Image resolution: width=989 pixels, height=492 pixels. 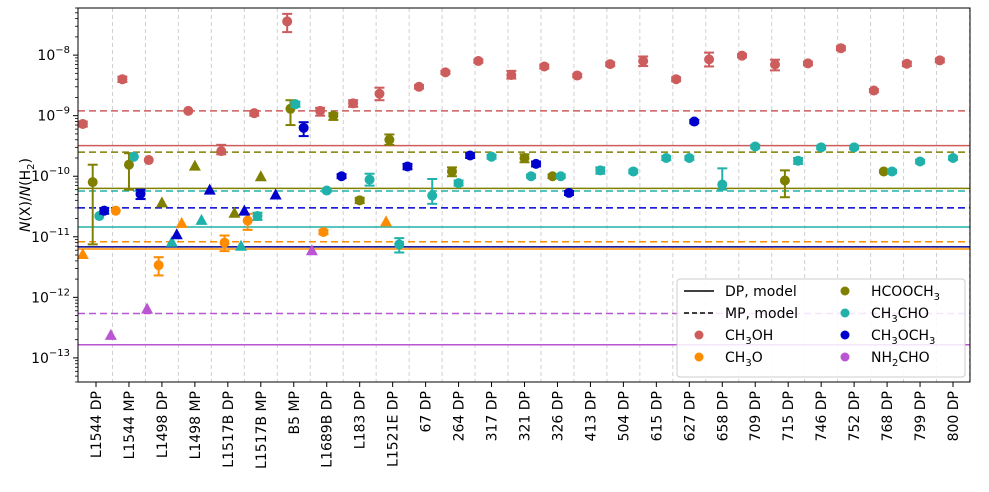 I want to click on x-tick-label: L1544 DP, so click(x=97, y=424).